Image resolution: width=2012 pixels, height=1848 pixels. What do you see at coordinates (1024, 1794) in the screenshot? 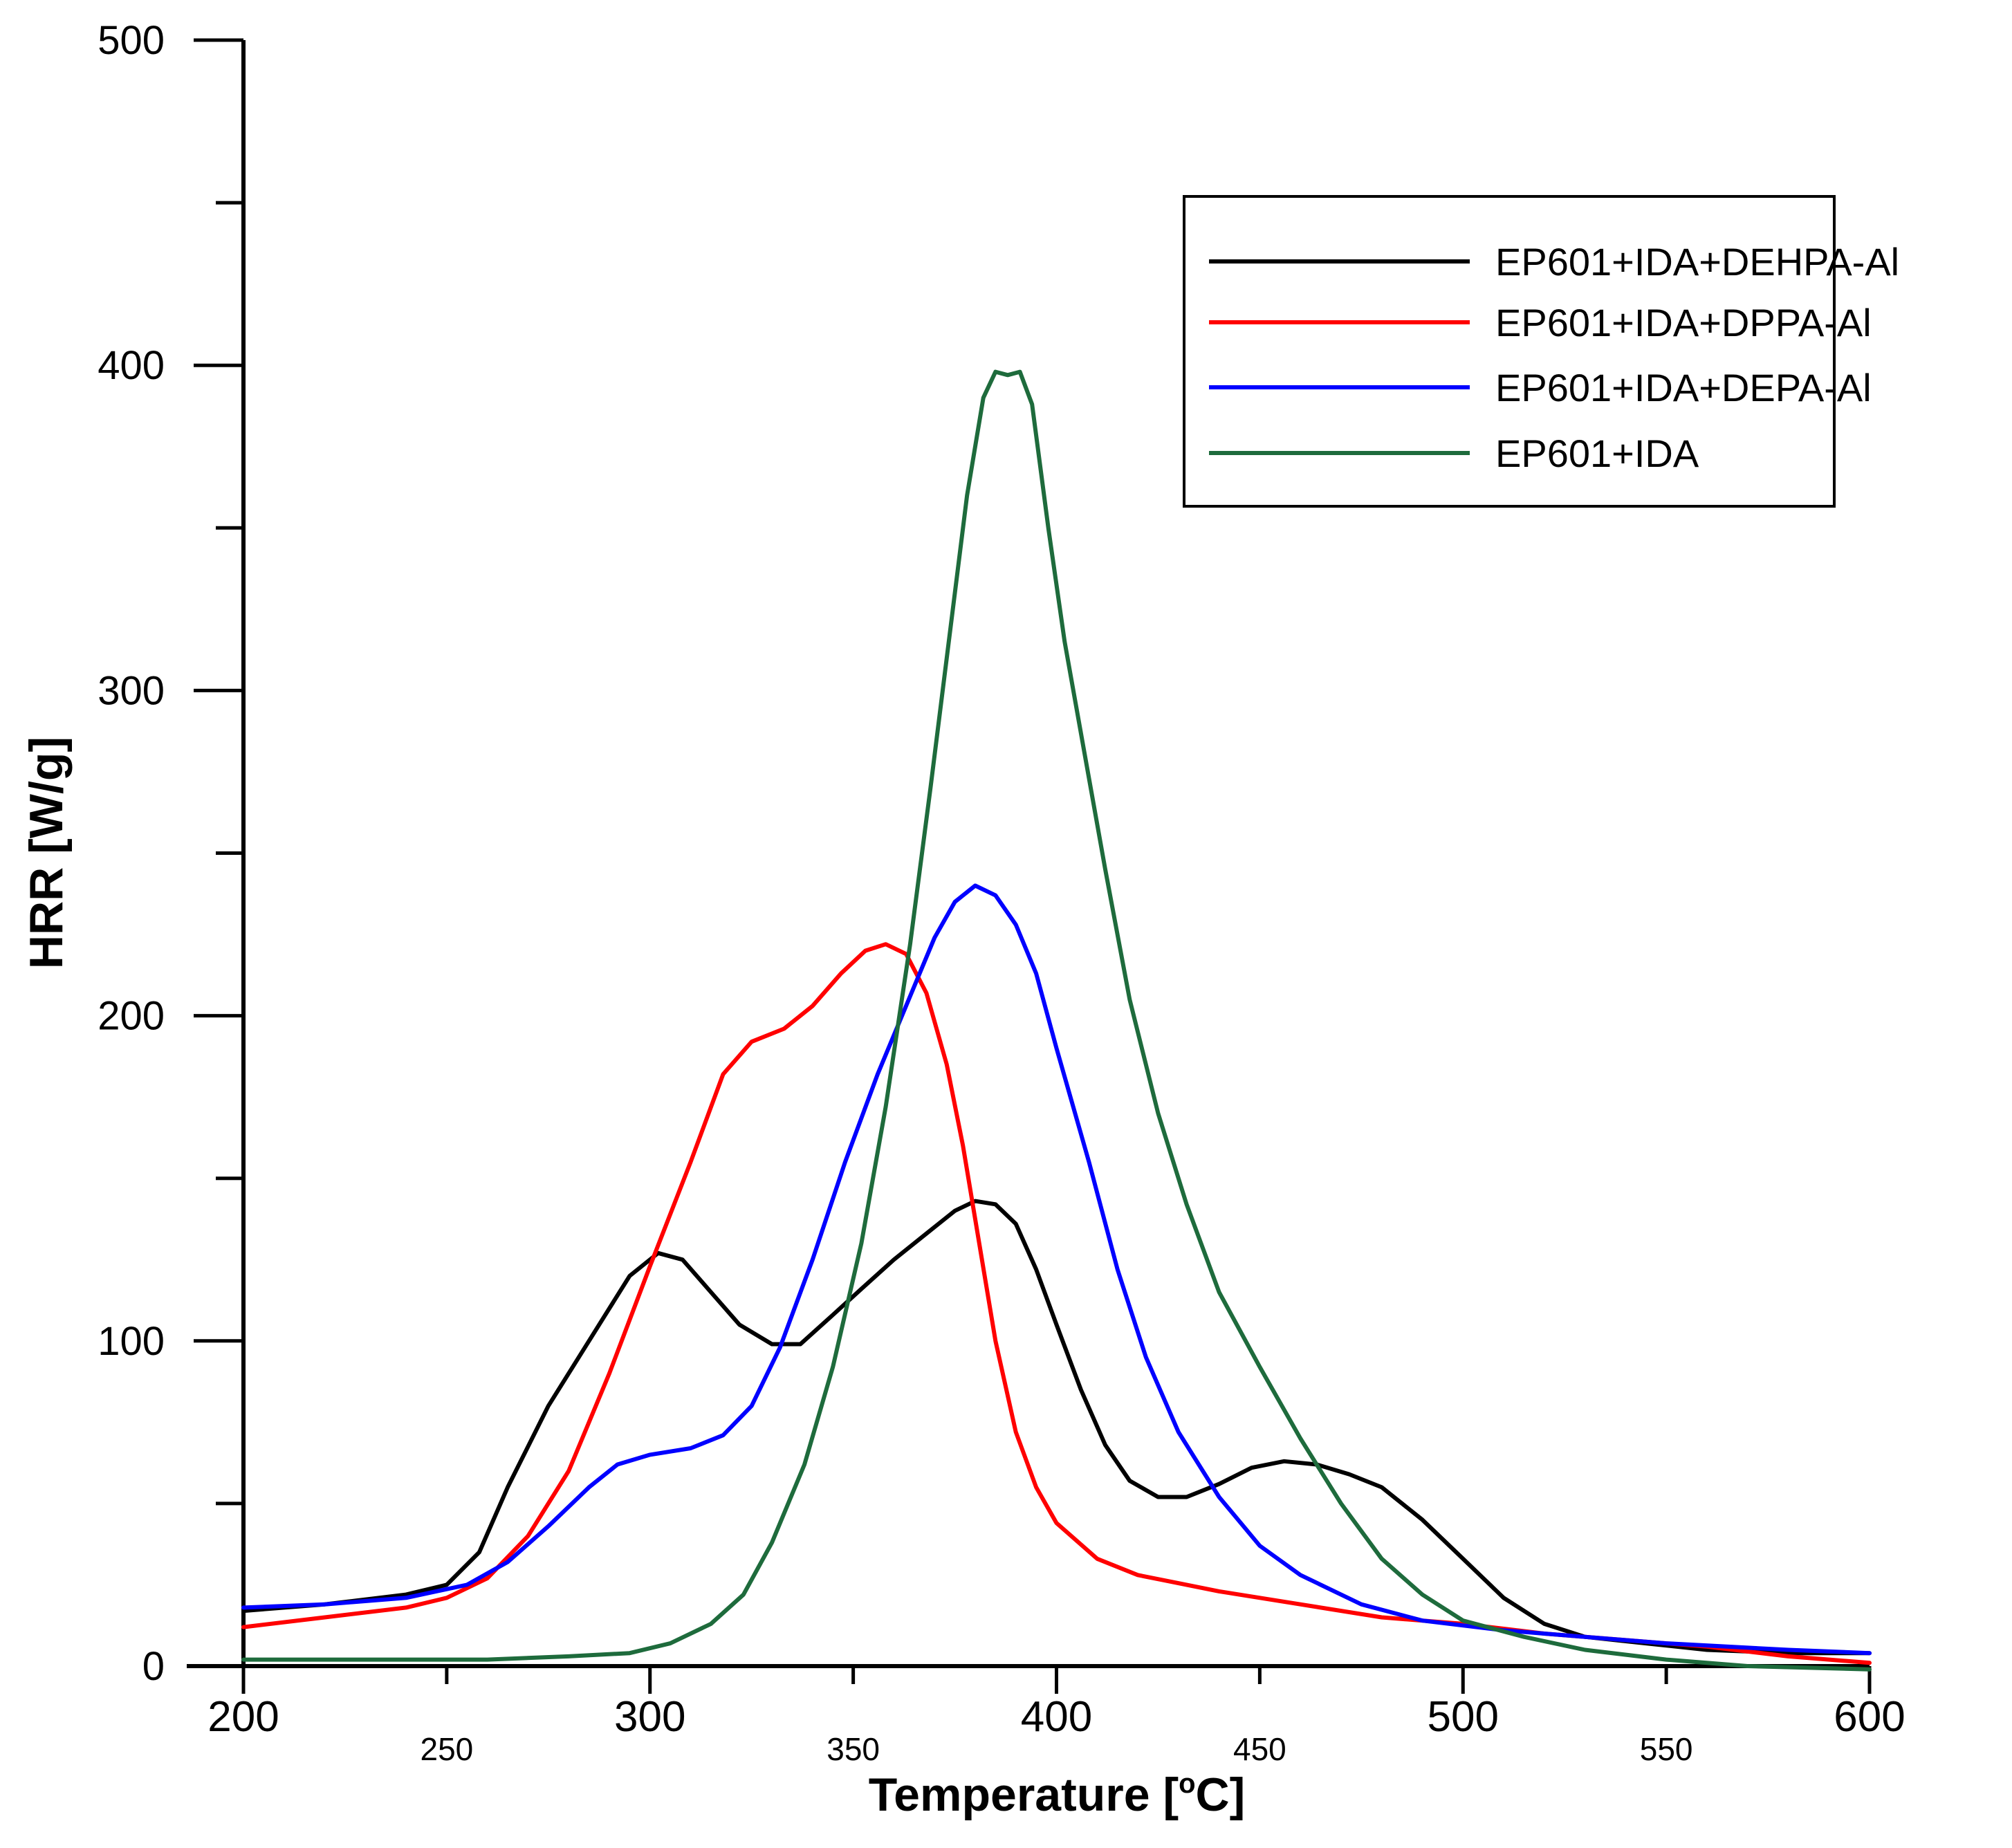
I see `x-axis-title-main: Temperature [` at bounding box center [1024, 1794].